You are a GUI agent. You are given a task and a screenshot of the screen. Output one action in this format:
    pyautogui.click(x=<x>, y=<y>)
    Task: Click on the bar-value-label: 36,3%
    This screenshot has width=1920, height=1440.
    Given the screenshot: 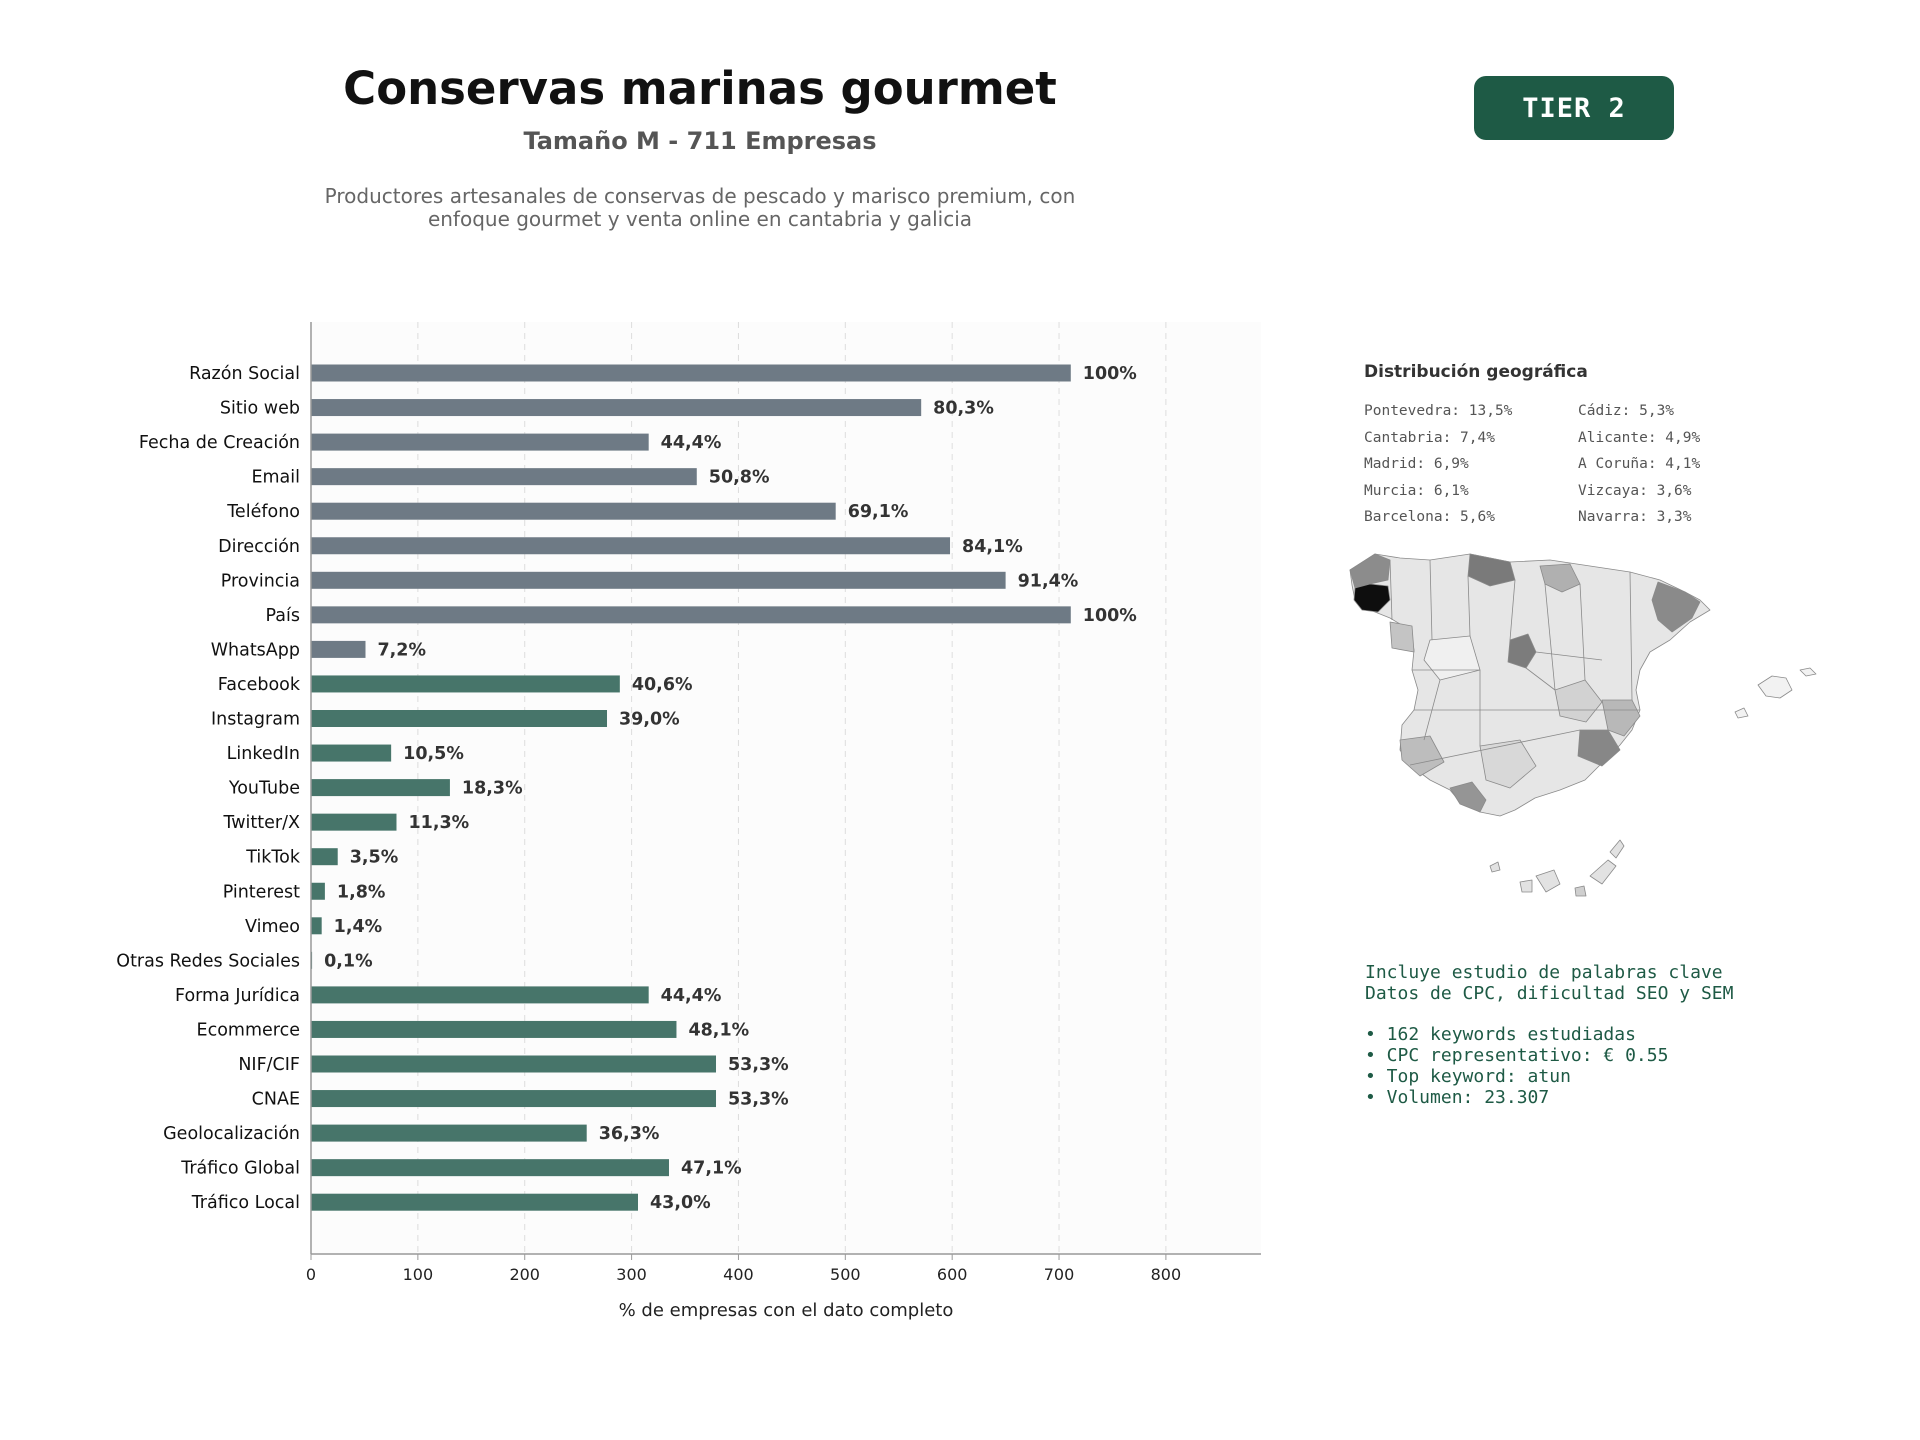 What is the action you would take?
    pyautogui.click(x=629, y=1134)
    